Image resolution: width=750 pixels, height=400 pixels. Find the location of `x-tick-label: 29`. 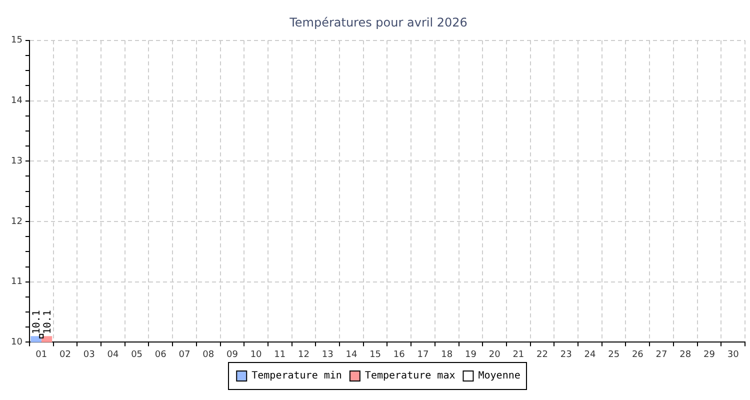

x-tick-label: 29 is located at coordinates (709, 355).